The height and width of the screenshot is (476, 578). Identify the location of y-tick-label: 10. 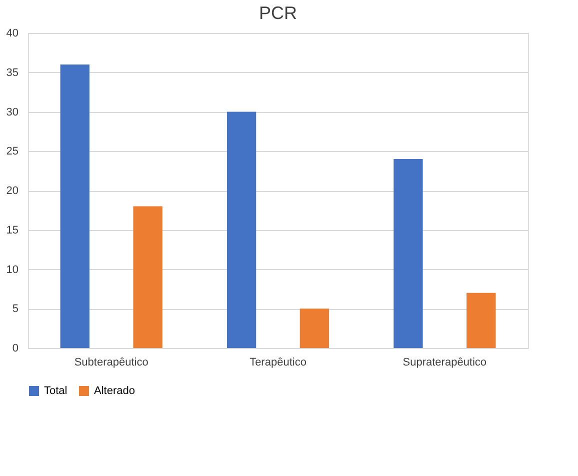
(12, 270).